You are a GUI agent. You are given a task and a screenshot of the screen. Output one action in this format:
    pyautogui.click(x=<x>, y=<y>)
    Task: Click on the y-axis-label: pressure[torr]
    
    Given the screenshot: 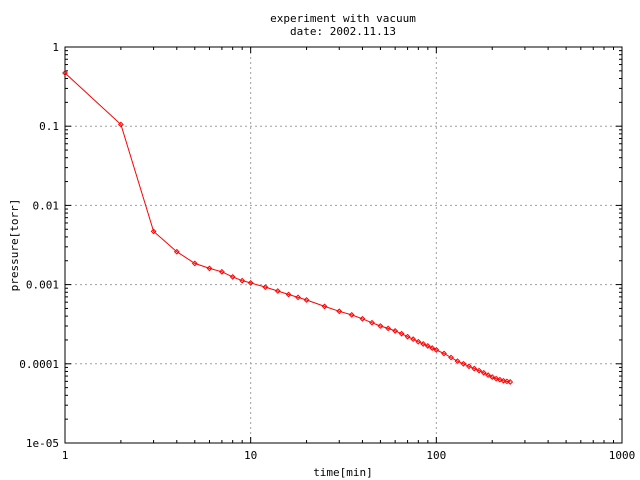 What is the action you would take?
    pyautogui.click(x=14, y=245)
    